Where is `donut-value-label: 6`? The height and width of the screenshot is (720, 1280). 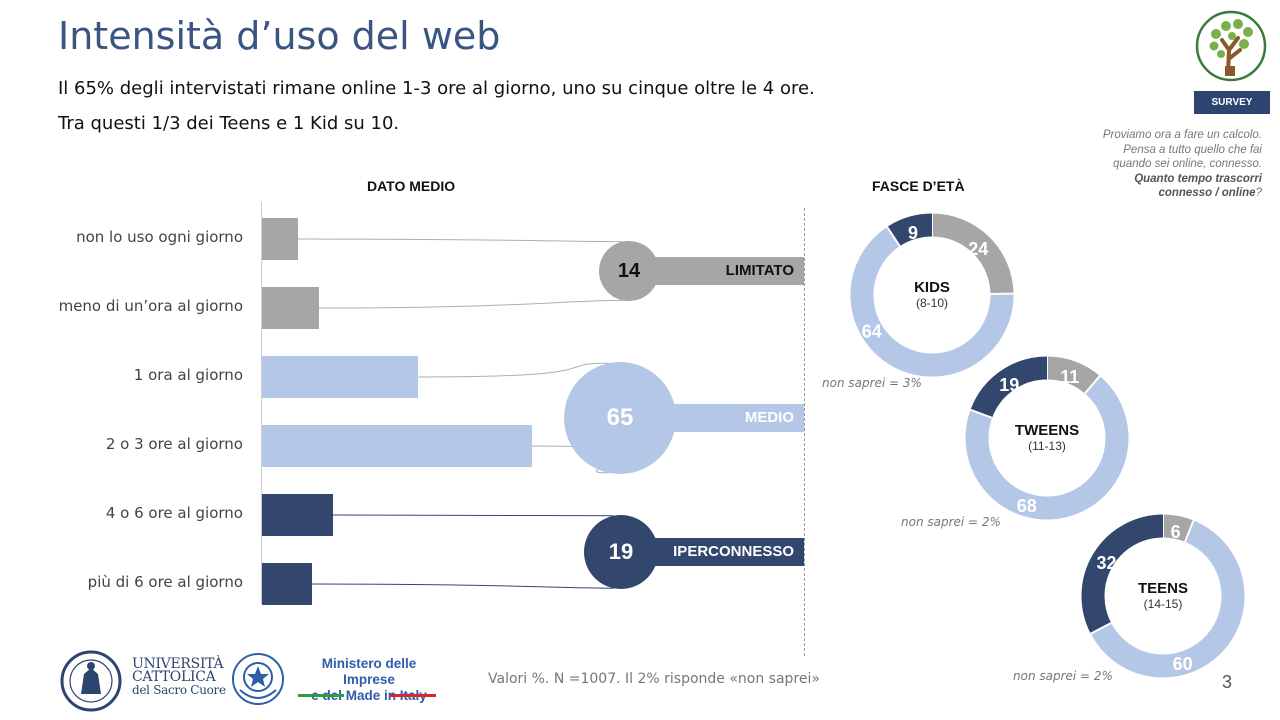 donut-value-label: 6 is located at coordinates (1176, 532).